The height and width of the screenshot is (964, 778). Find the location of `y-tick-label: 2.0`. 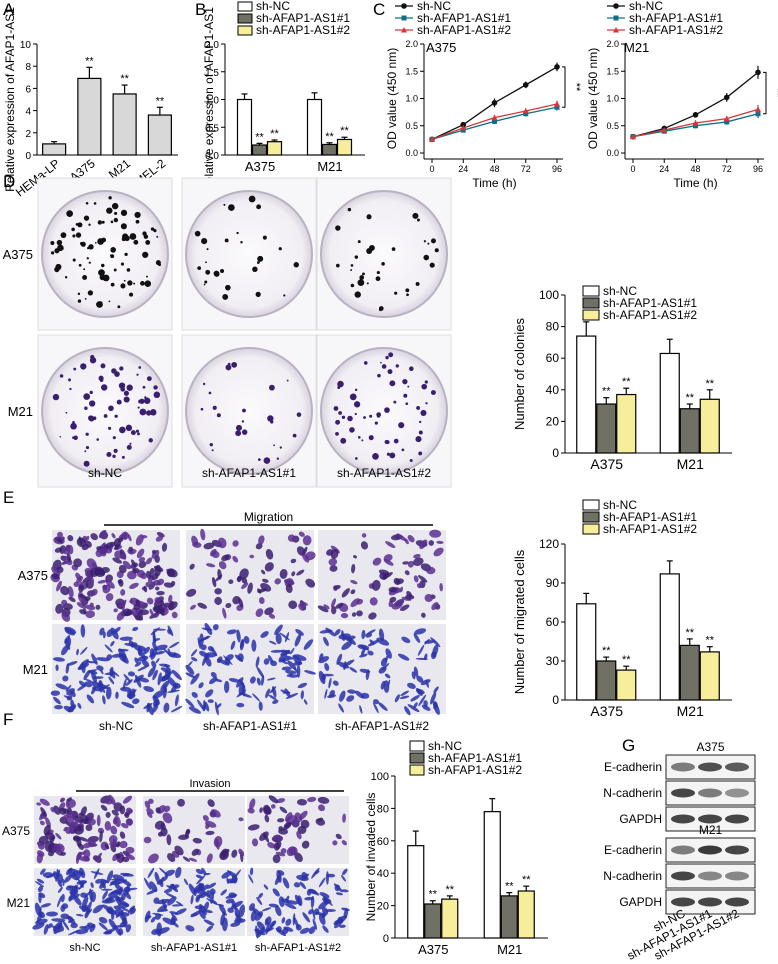

y-tick-label: 2.0 is located at coordinates (411, 44).